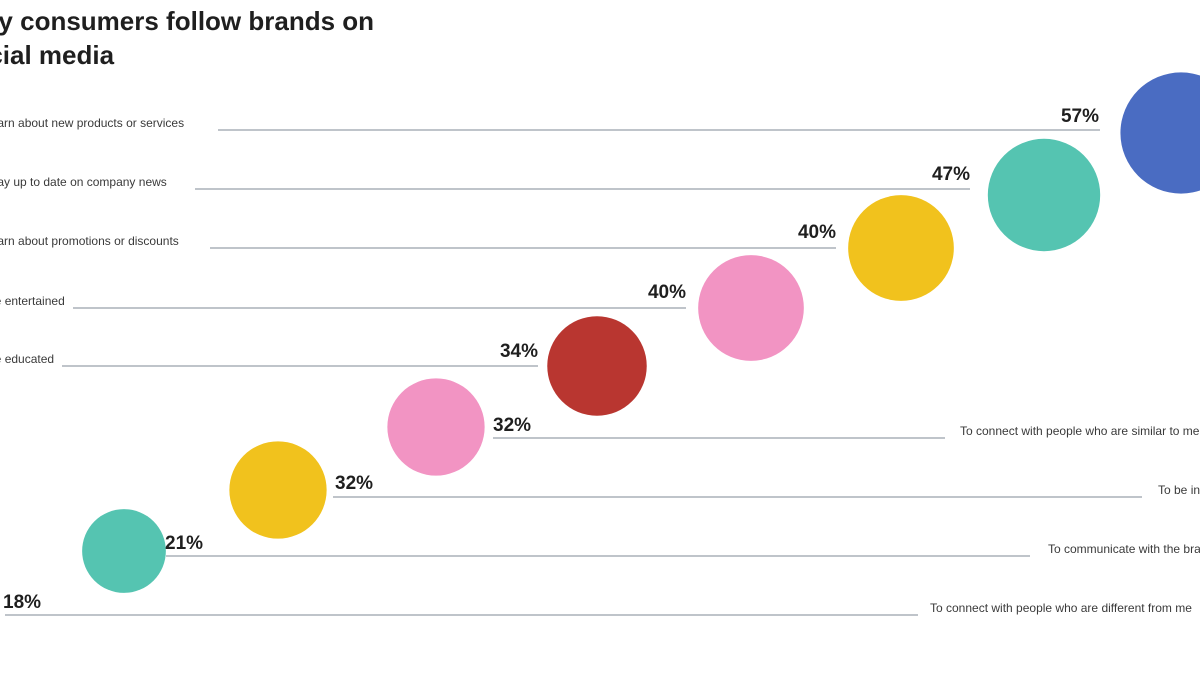 The height and width of the screenshot is (675, 1200). I want to click on category-label: To be educated, so click(27, 359).